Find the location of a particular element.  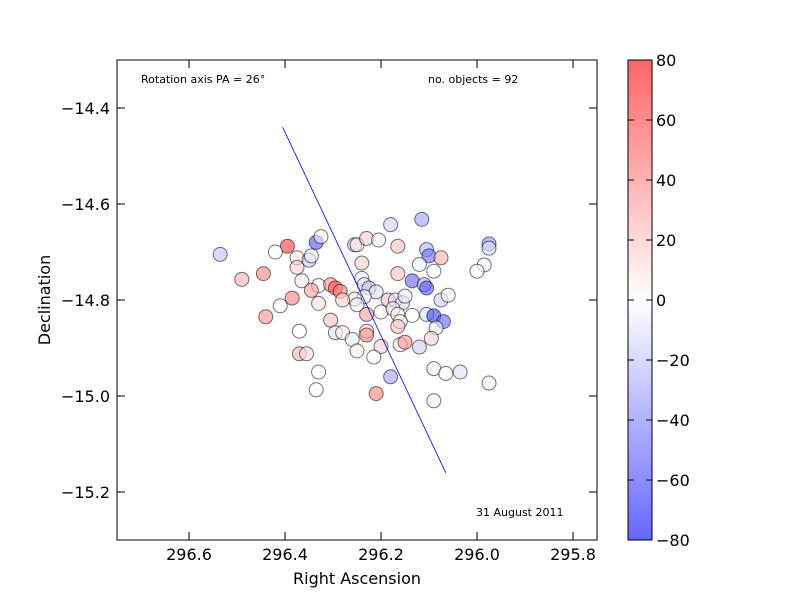

y-tick-label: −14.8 is located at coordinates (85, 300).